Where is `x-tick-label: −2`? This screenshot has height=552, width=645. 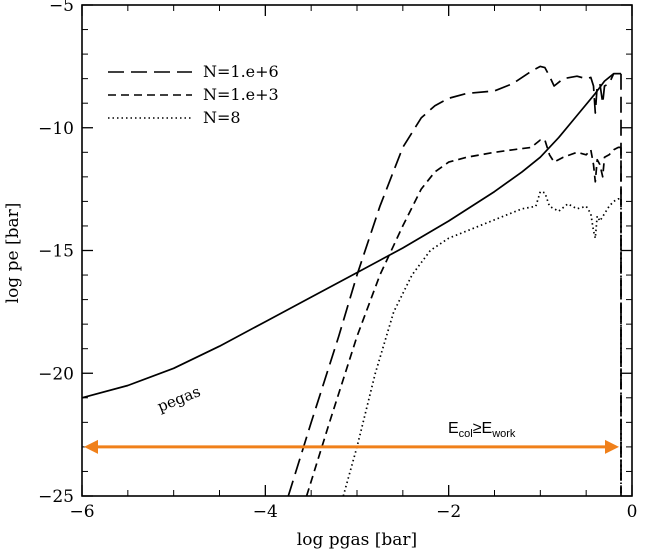 x-tick-label: −2 is located at coordinates (448, 512).